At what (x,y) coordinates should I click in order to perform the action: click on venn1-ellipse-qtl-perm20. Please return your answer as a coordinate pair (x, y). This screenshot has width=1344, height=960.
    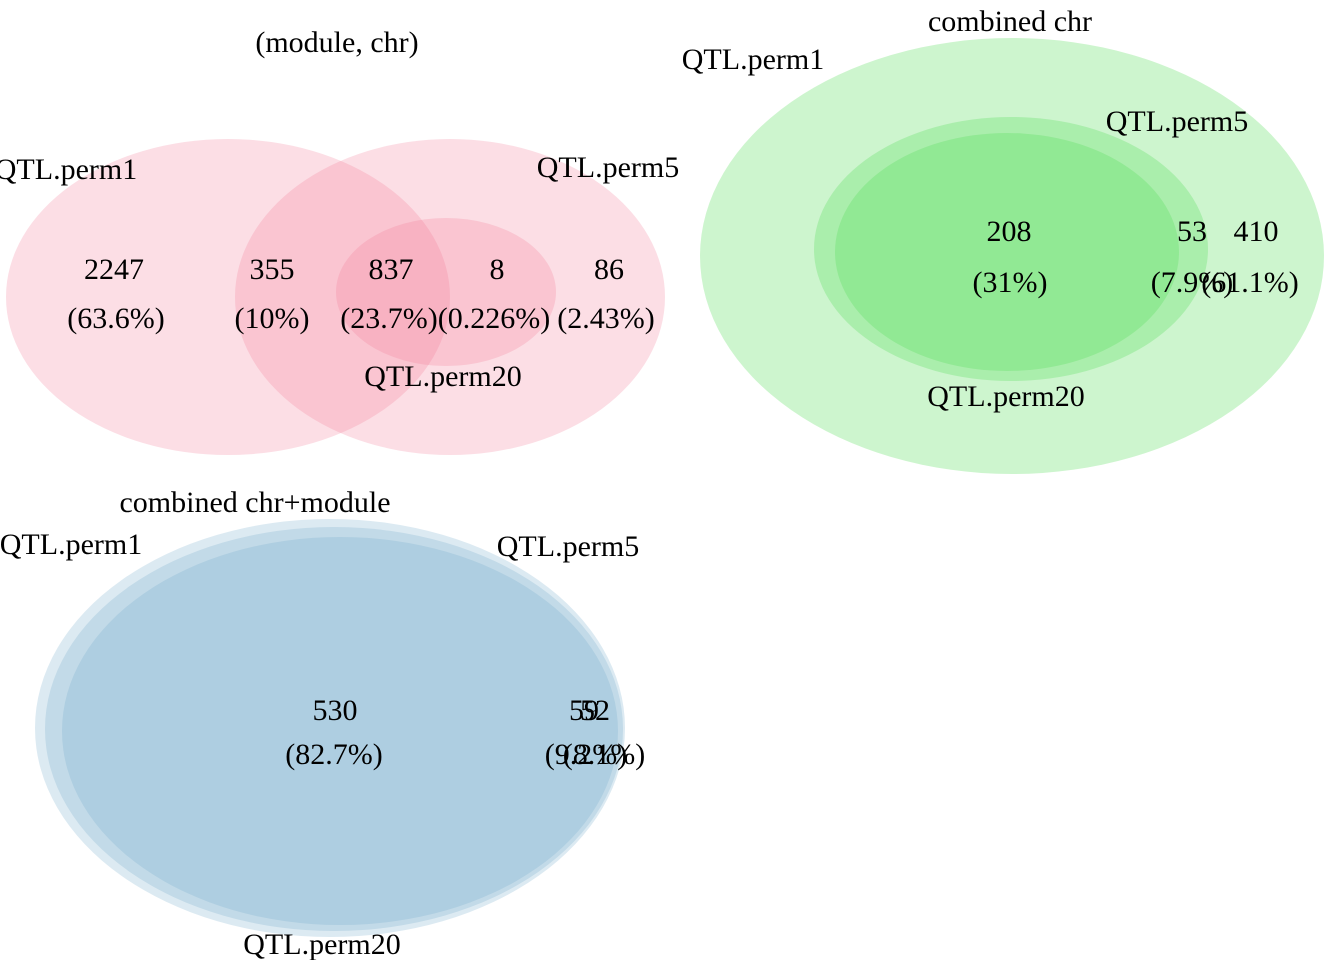
    Looking at the image, I should click on (446, 292).